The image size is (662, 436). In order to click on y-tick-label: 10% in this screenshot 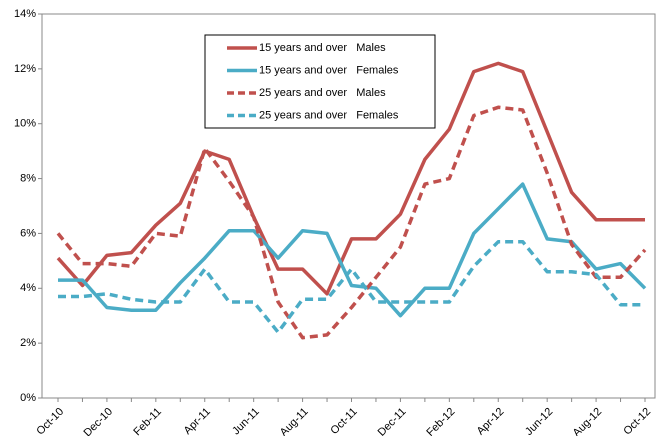, I will do `click(25, 124)`.